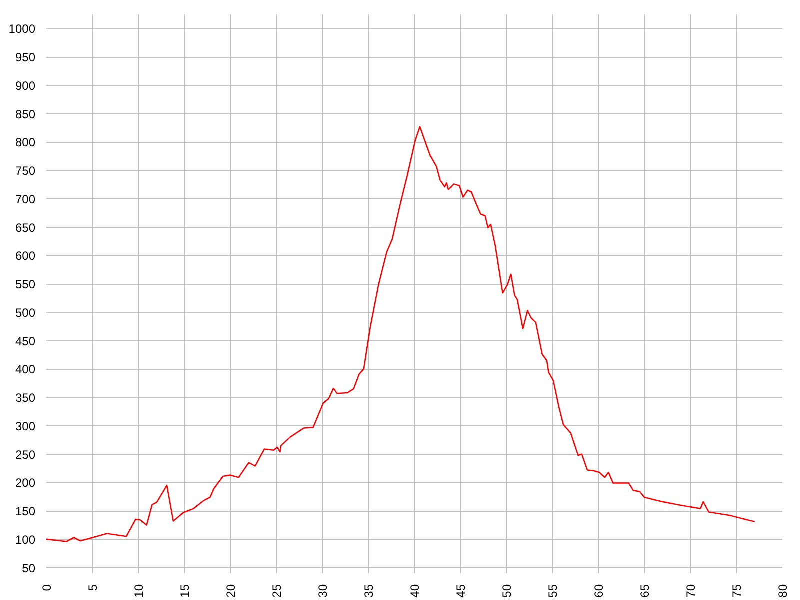 The width and height of the screenshot is (800, 600). Describe the element at coordinates (25, 341) in the screenshot. I see `y-tick-label: 450` at that location.